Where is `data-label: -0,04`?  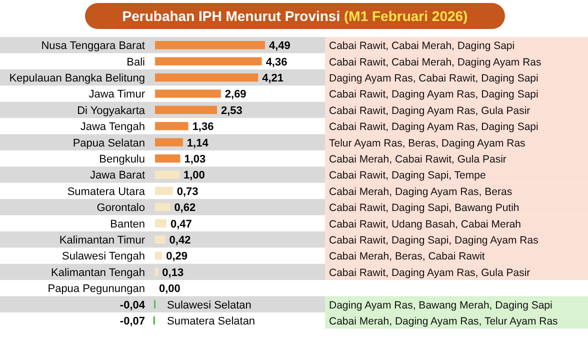
data-label: -0,04 is located at coordinates (133, 305).